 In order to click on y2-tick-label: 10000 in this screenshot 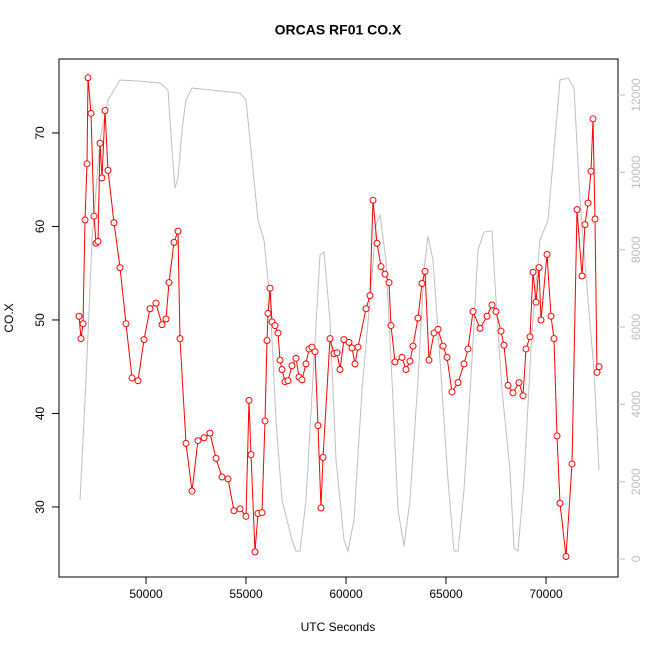, I will do `click(636, 172)`.